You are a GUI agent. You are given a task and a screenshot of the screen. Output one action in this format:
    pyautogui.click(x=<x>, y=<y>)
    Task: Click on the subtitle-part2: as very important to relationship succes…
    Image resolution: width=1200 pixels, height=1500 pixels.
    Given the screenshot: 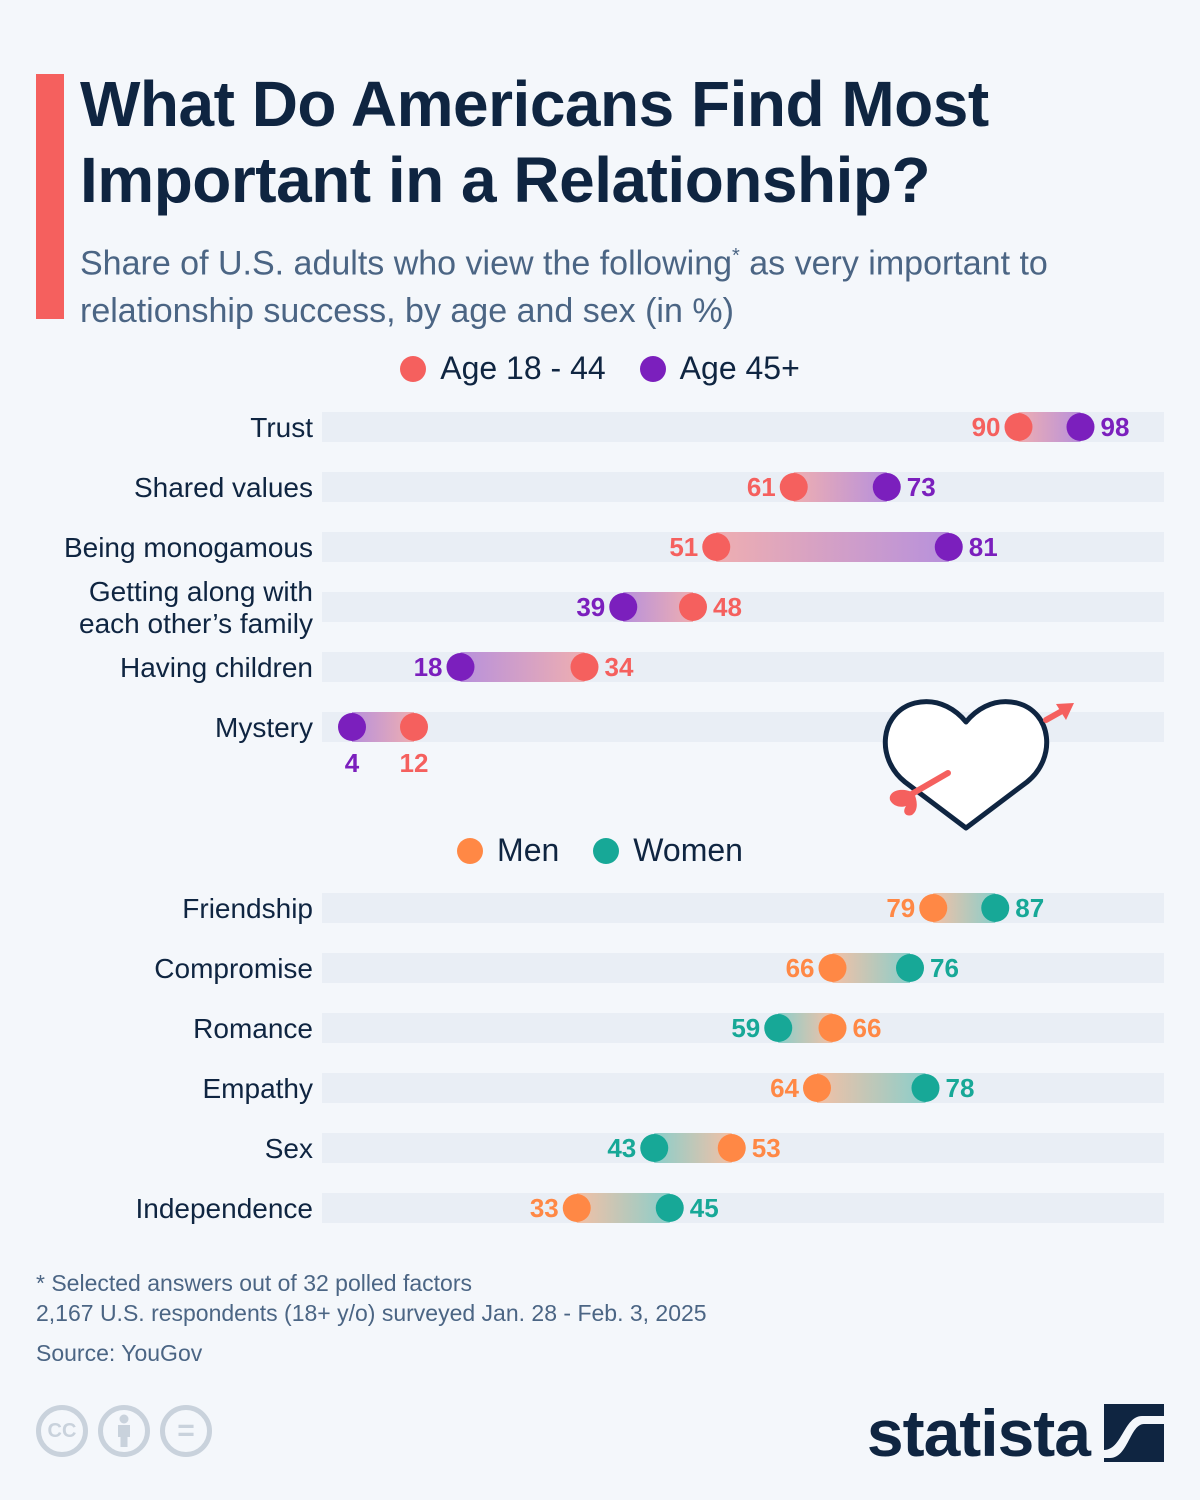 What is the action you would take?
    pyautogui.click(x=564, y=287)
    